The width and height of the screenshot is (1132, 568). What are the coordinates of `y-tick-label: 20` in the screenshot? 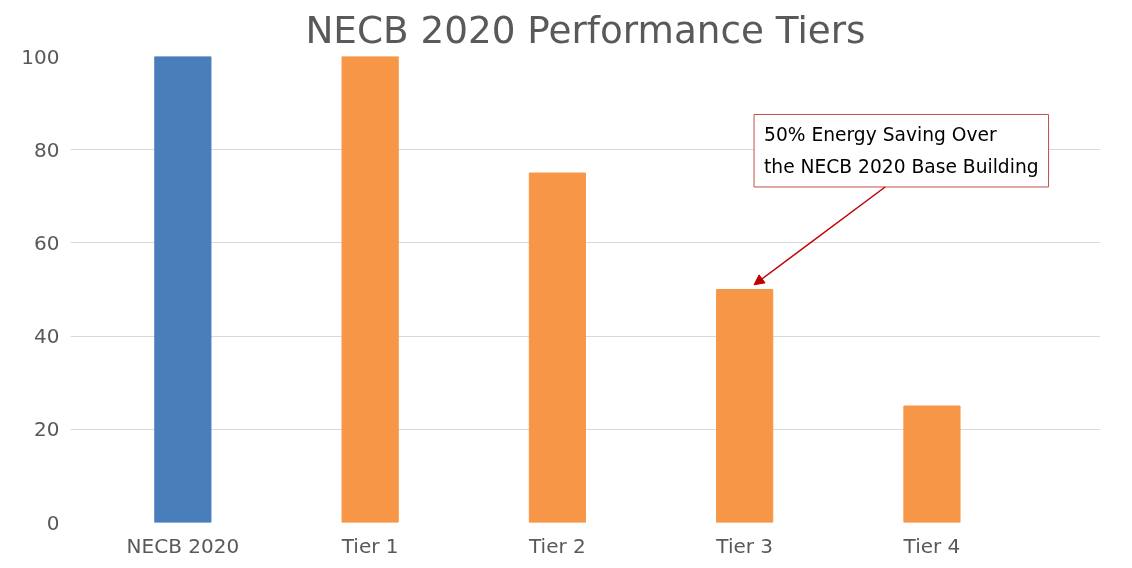 It's located at (47, 429).